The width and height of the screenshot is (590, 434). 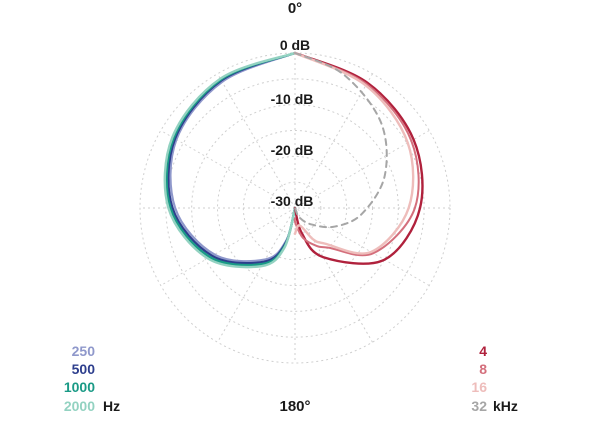 What do you see at coordinates (479, 406) in the screenshot?
I see `legend-item-32k: 32` at bounding box center [479, 406].